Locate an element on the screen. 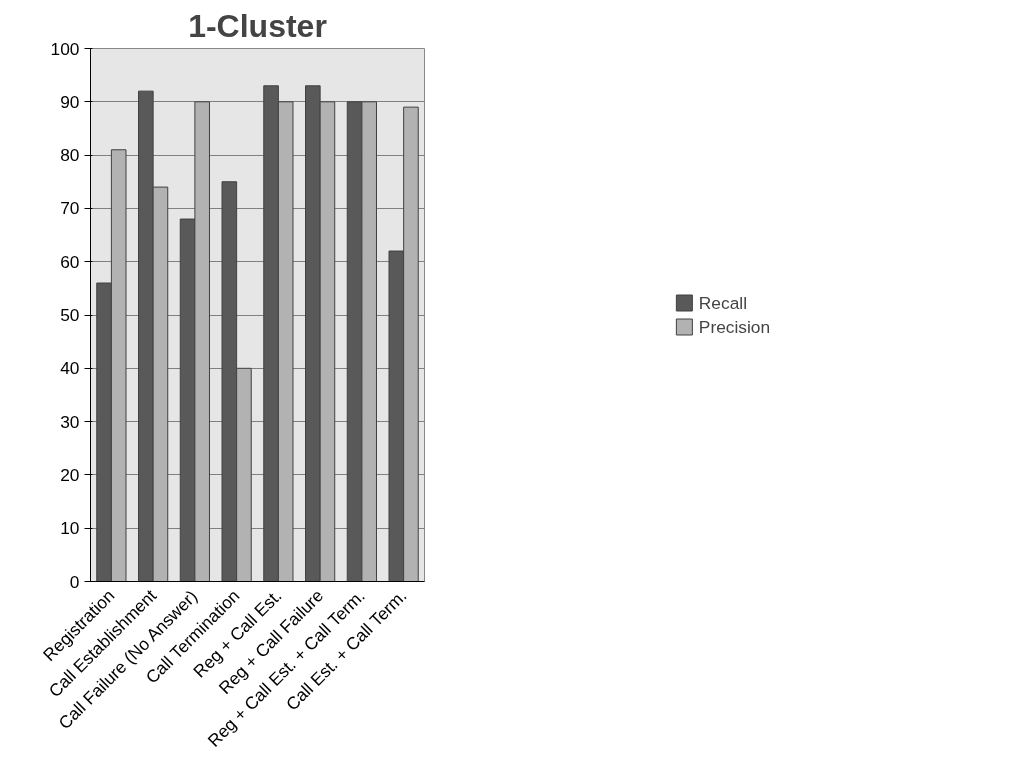  y-tick-label: 90 is located at coordinates (70, 101).